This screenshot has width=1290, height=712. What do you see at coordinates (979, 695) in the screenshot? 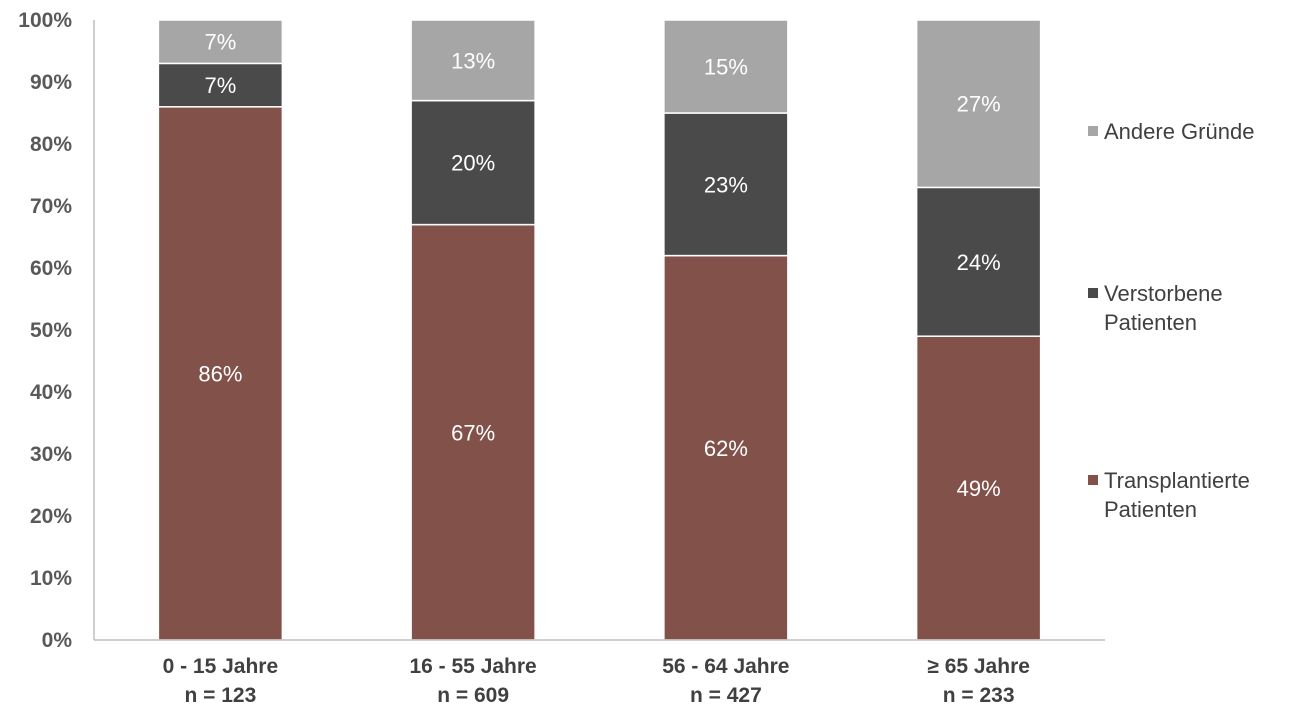
I see `x-tick-sublabel: n = 233` at bounding box center [979, 695].